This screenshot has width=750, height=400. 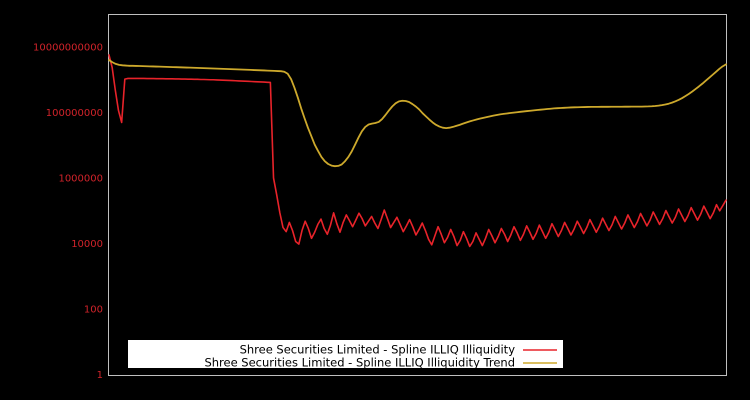 I want to click on y-tick-label: 10000000000, so click(x=68, y=48).